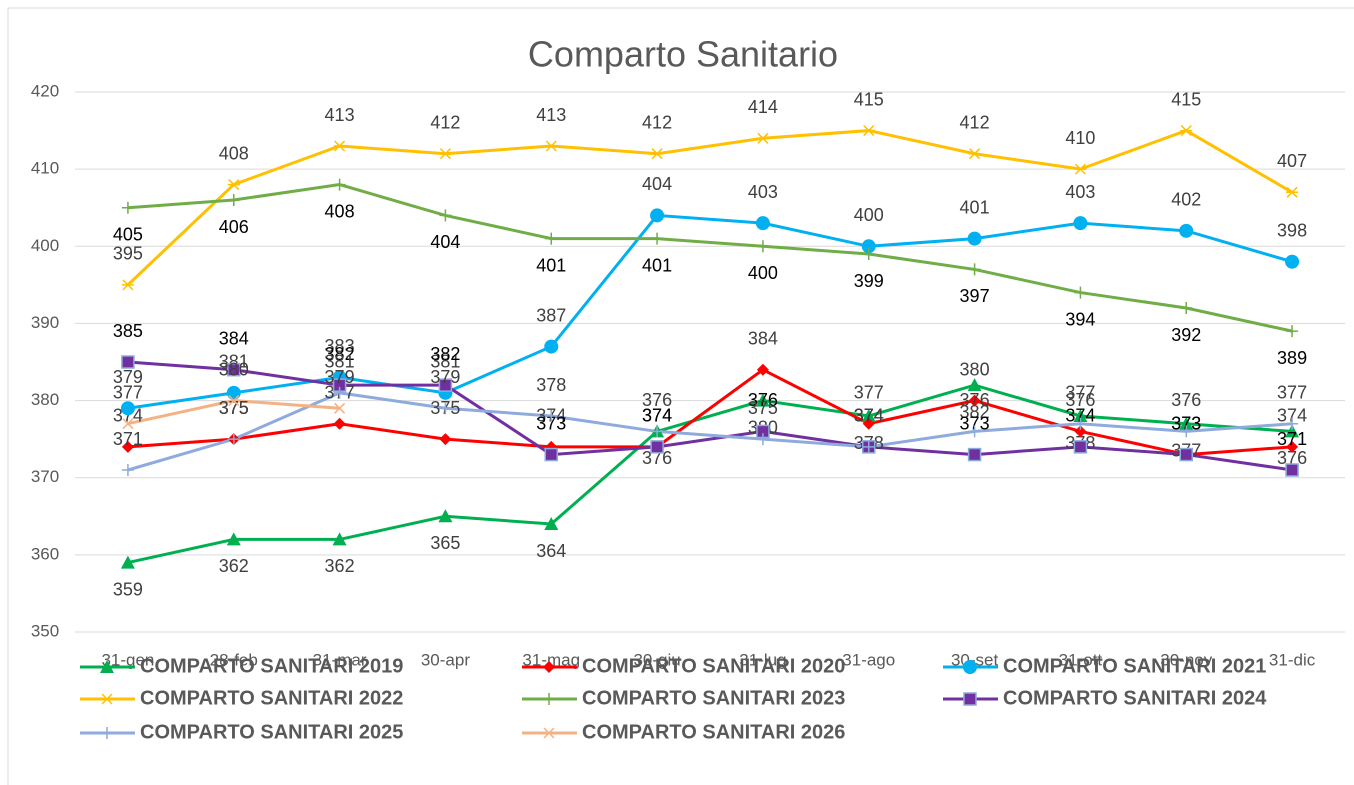 This screenshot has height=785, width=1354. Describe the element at coordinates (234, 153) in the screenshot. I see `data-label: 408` at that location.